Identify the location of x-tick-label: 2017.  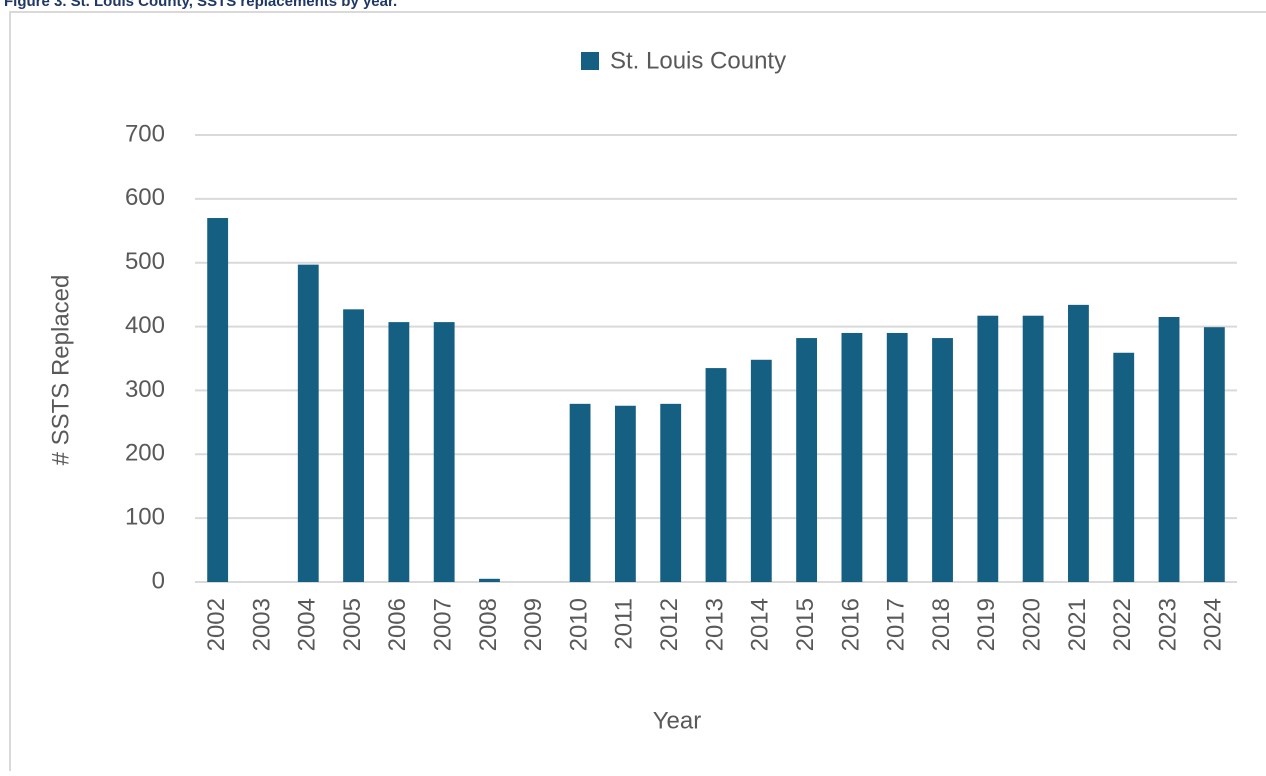
(896, 624).